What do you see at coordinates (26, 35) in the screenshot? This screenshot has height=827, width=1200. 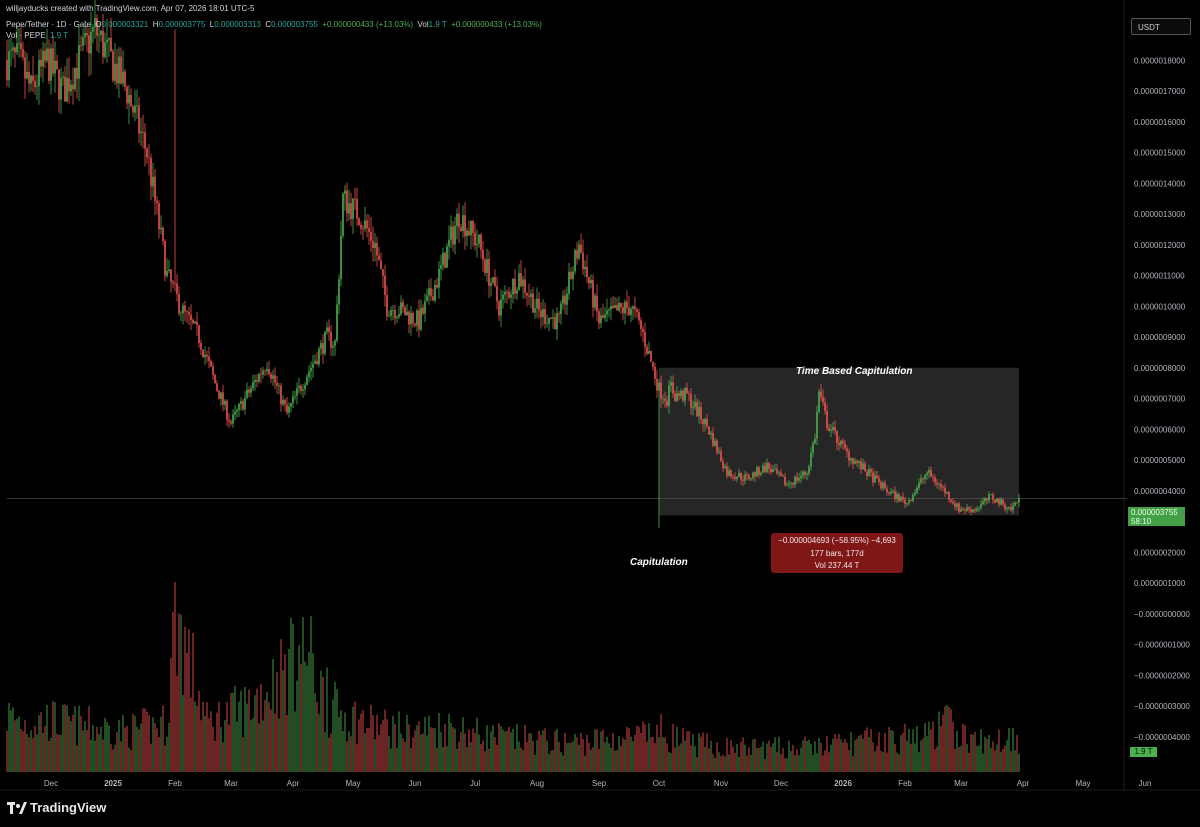 I see `volume-series-label: Vol · PEPE` at bounding box center [26, 35].